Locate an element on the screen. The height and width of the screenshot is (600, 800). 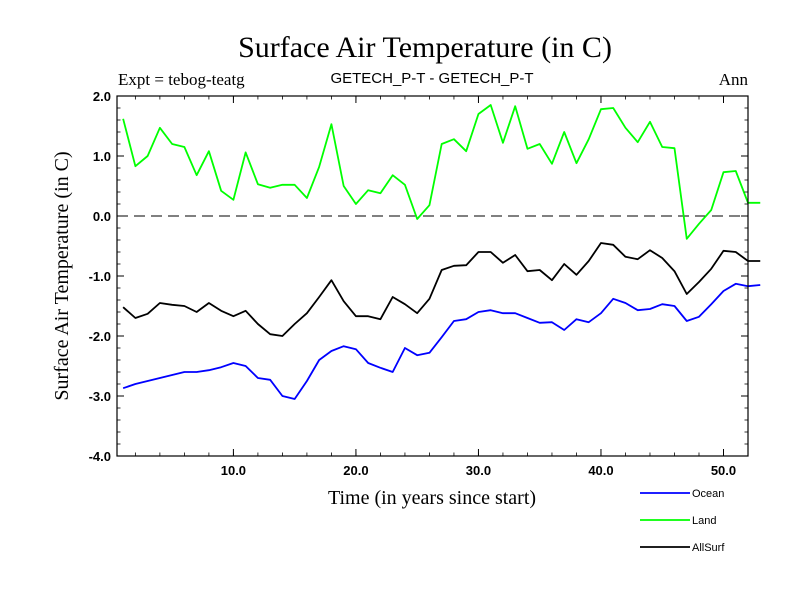
legend-label-allsurf: AllSurf is located at coordinates (708, 548).